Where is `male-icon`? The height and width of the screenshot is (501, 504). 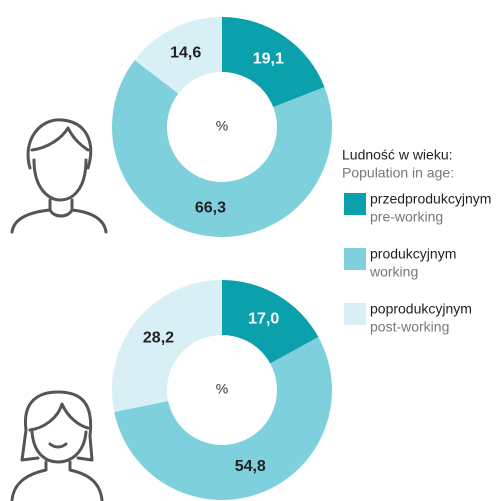
male-icon is located at coordinates (59, 176).